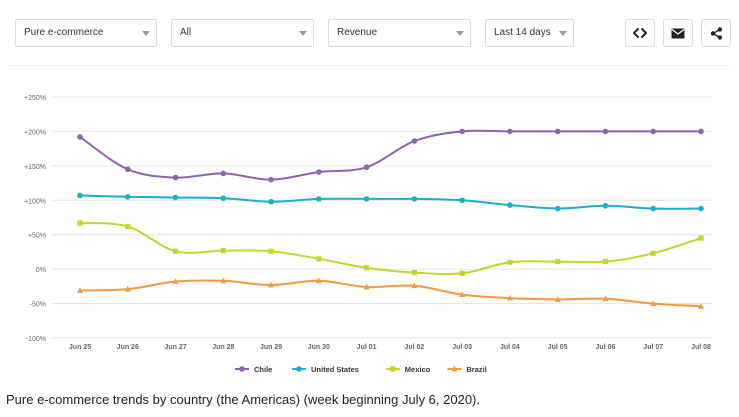 Image resolution: width=739 pixels, height=417 pixels. I want to click on x-tick-label: Jul 02, so click(414, 347).